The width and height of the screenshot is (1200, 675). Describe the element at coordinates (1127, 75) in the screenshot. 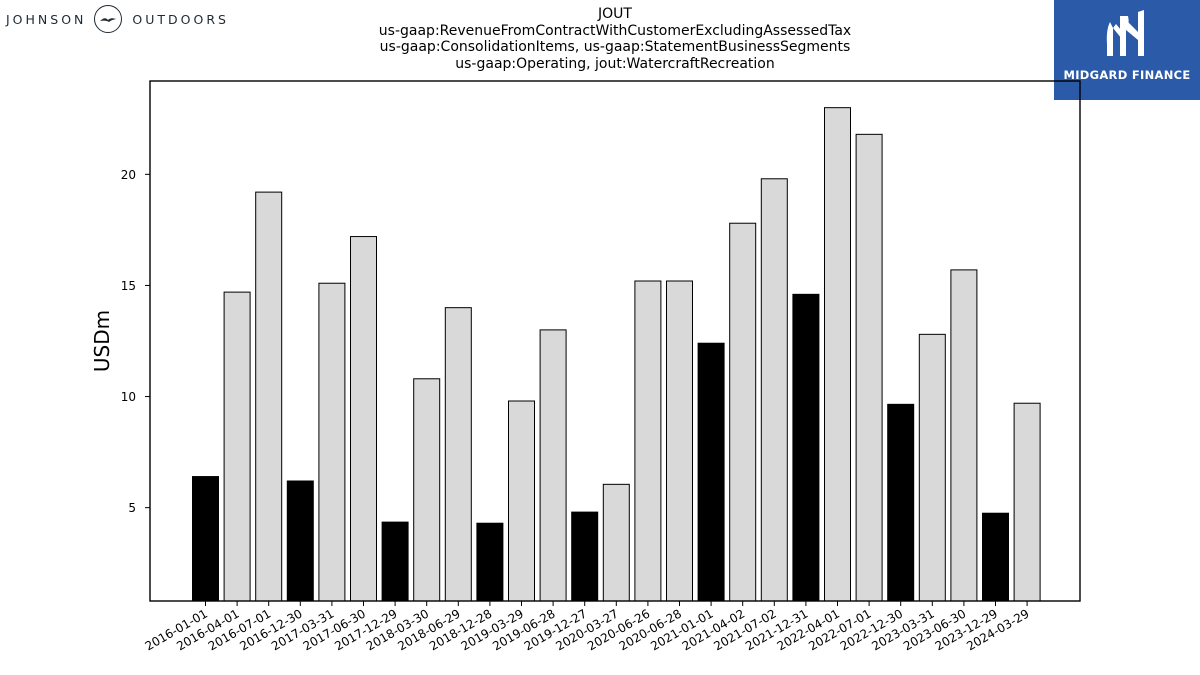

I see `midgard-finance-wordmark: MIDGARD FINANCE` at that location.